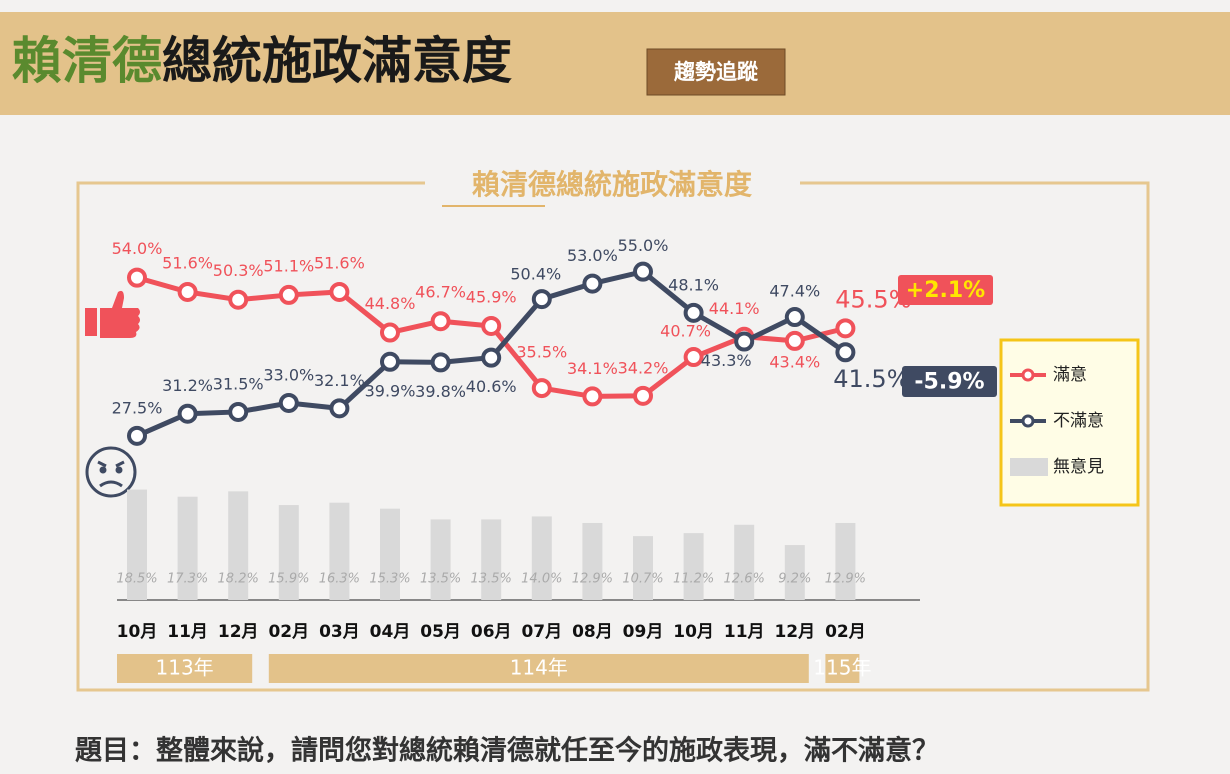 The width and height of the screenshot is (1230, 774). I want to click on year-label: 114年, so click(539, 668).